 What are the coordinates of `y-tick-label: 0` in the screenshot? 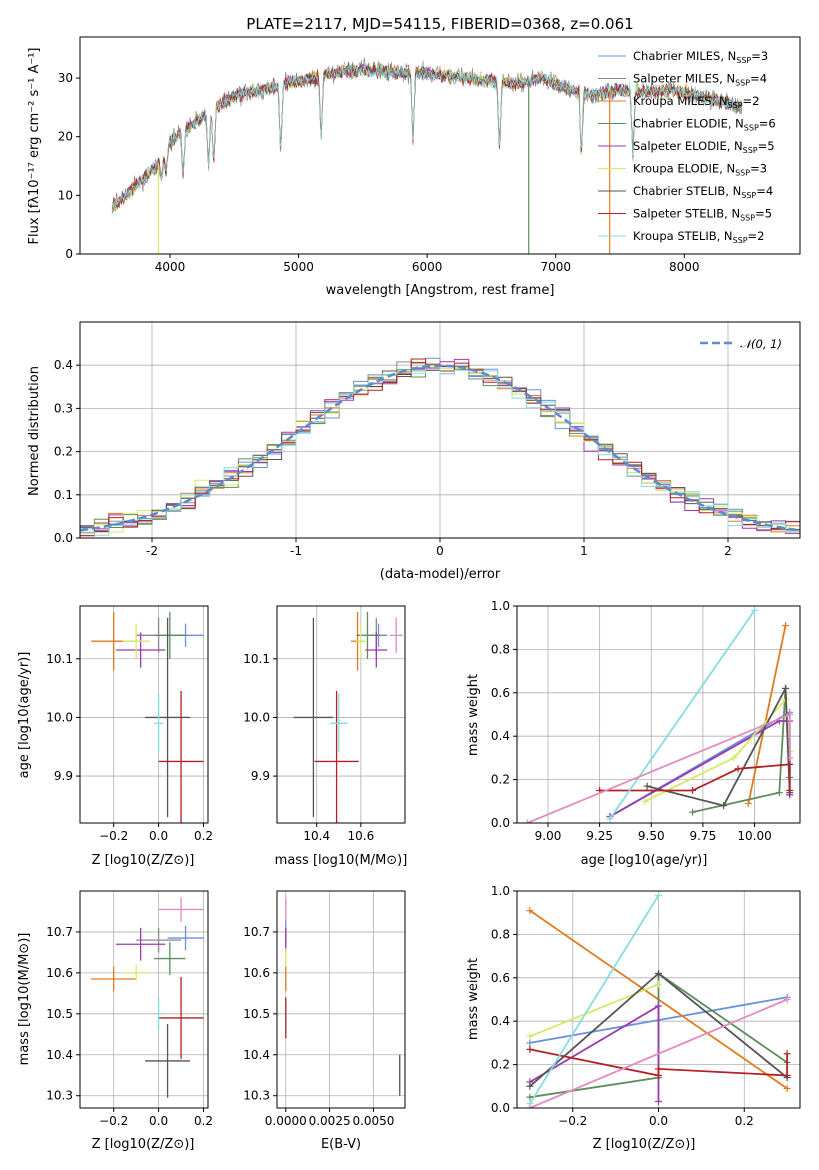 It's located at (69, 254).